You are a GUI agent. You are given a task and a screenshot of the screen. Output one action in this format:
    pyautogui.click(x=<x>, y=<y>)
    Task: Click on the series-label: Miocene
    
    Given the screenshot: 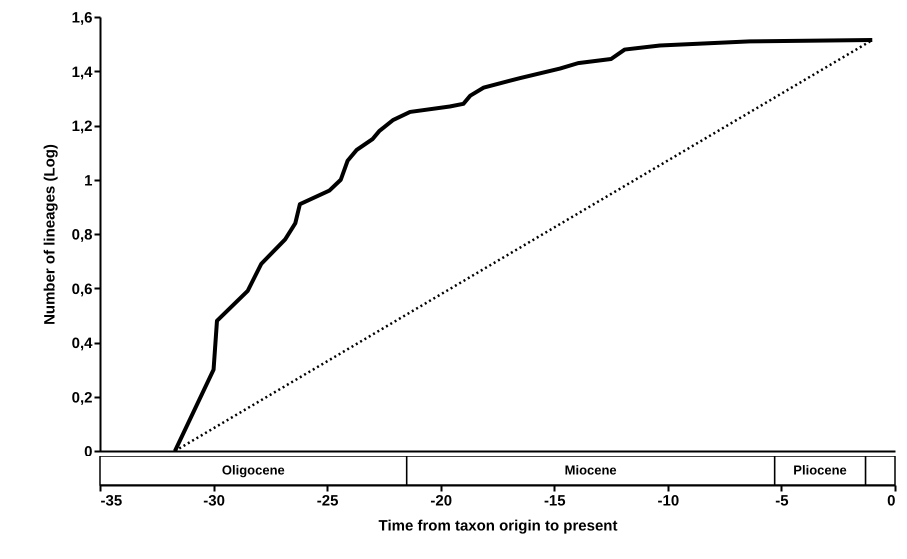 What is the action you would take?
    pyautogui.click(x=590, y=470)
    